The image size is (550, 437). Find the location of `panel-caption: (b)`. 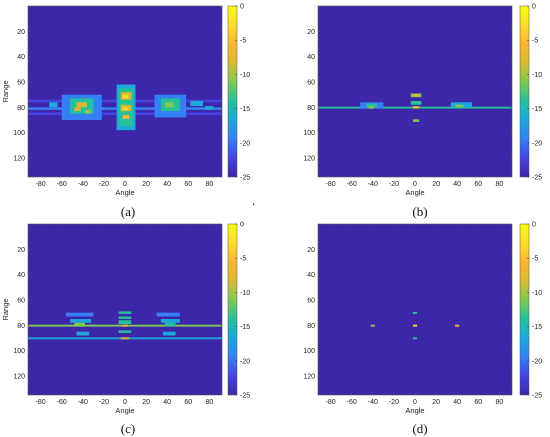

panel-caption: (b) is located at coordinates (419, 211).